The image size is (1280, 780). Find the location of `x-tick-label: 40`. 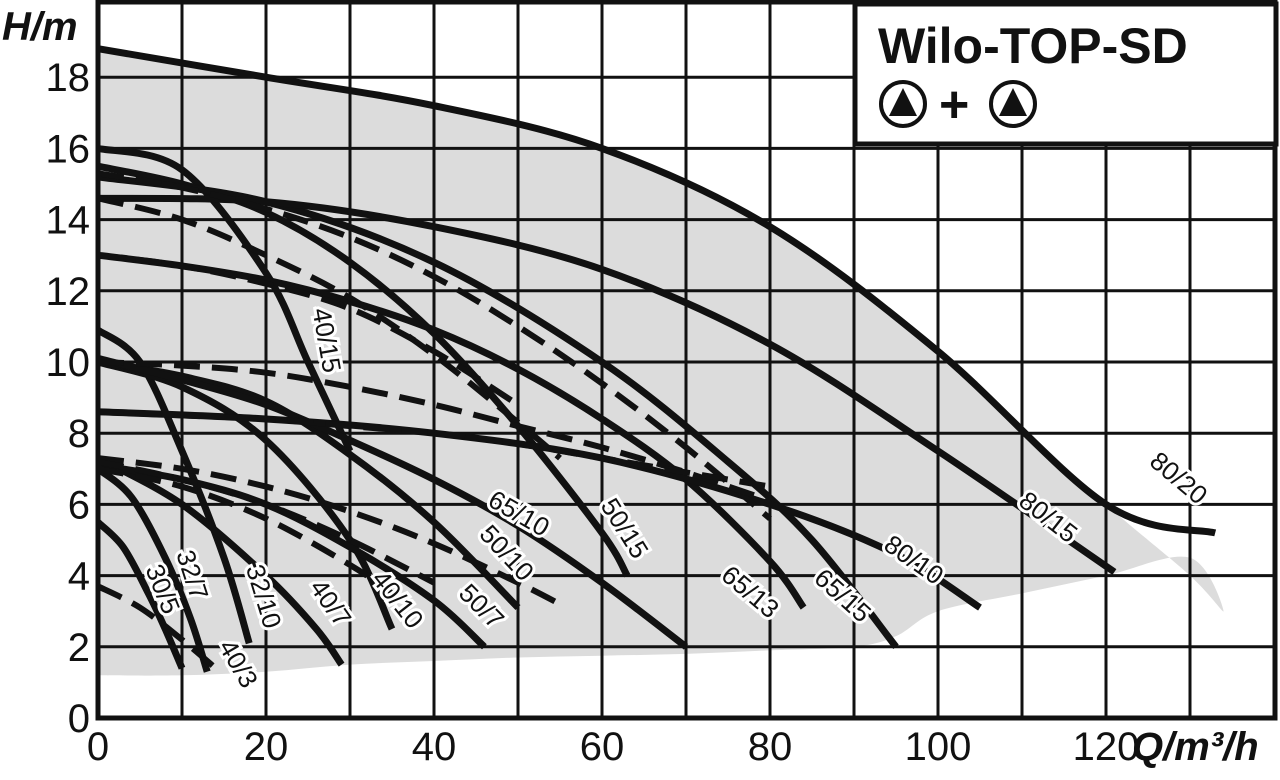

x-tick-label: 40 is located at coordinates (434, 747).